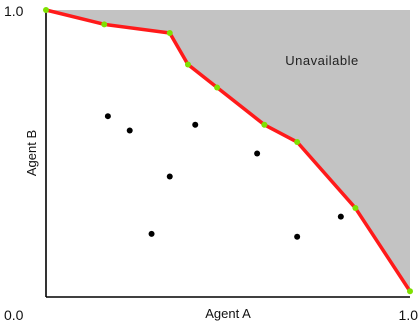 This screenshot has width=419, height=329. Describe the element at coordinates (409, 315) in the screenshot. I see `x-tick-label-right: 1.0` at that location.